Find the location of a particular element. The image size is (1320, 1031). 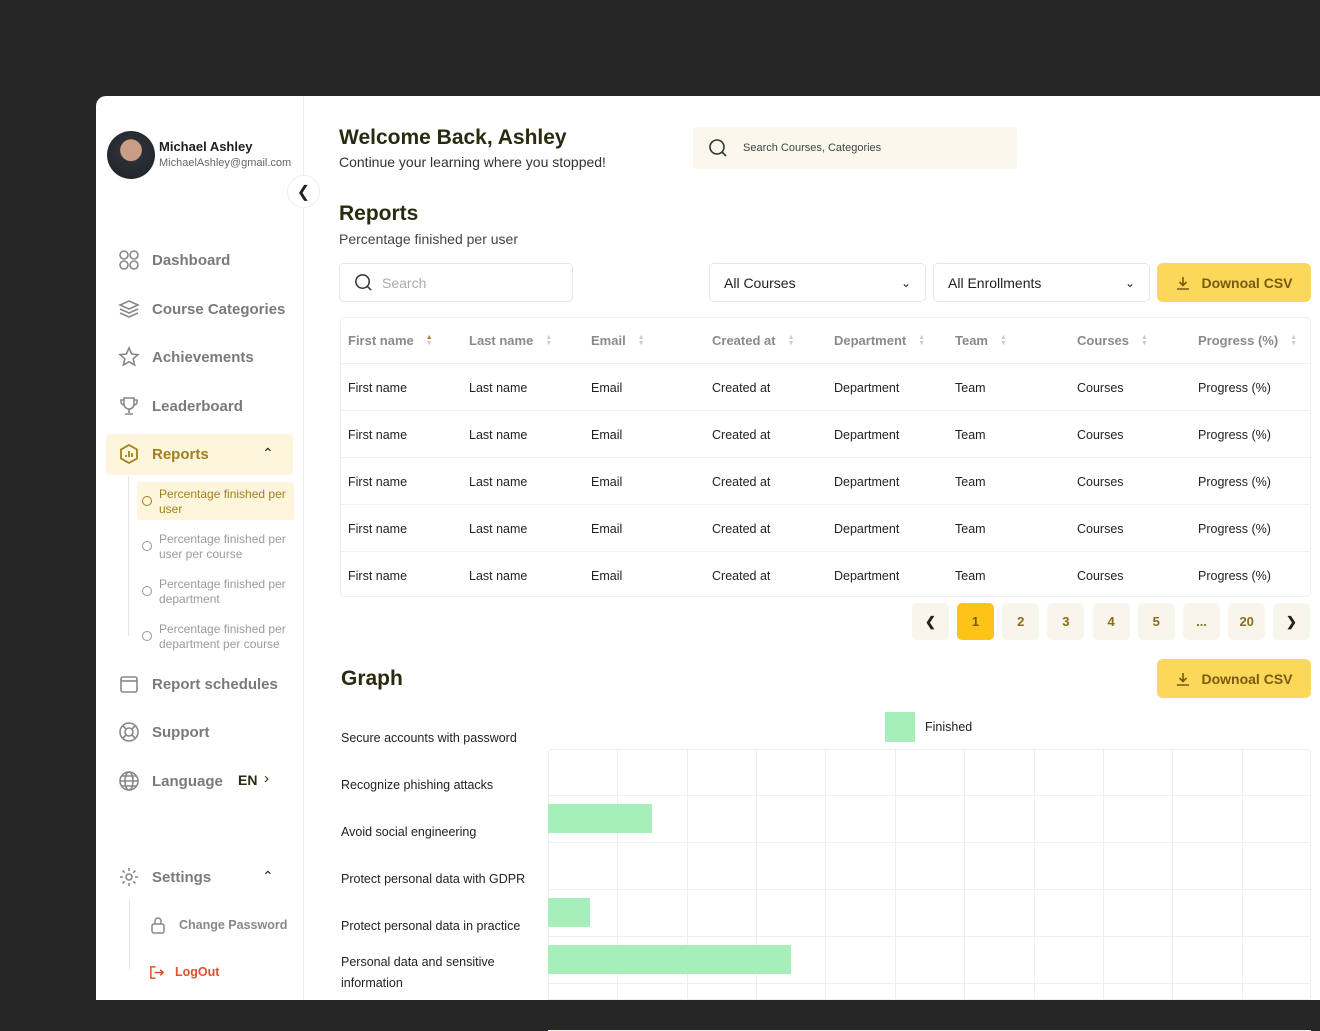

page-button: 5 is located at coordinates (1156, 621).